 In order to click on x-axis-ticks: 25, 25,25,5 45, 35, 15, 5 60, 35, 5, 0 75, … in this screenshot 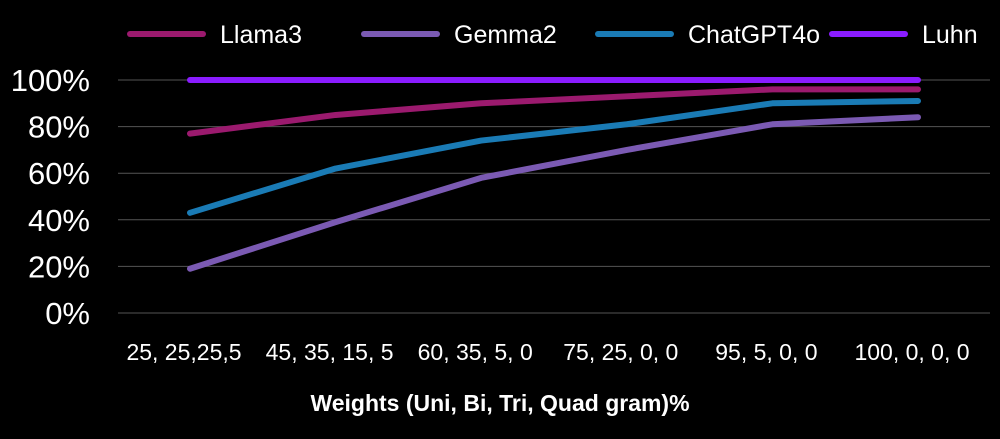, I will do `click(547, 352)`.